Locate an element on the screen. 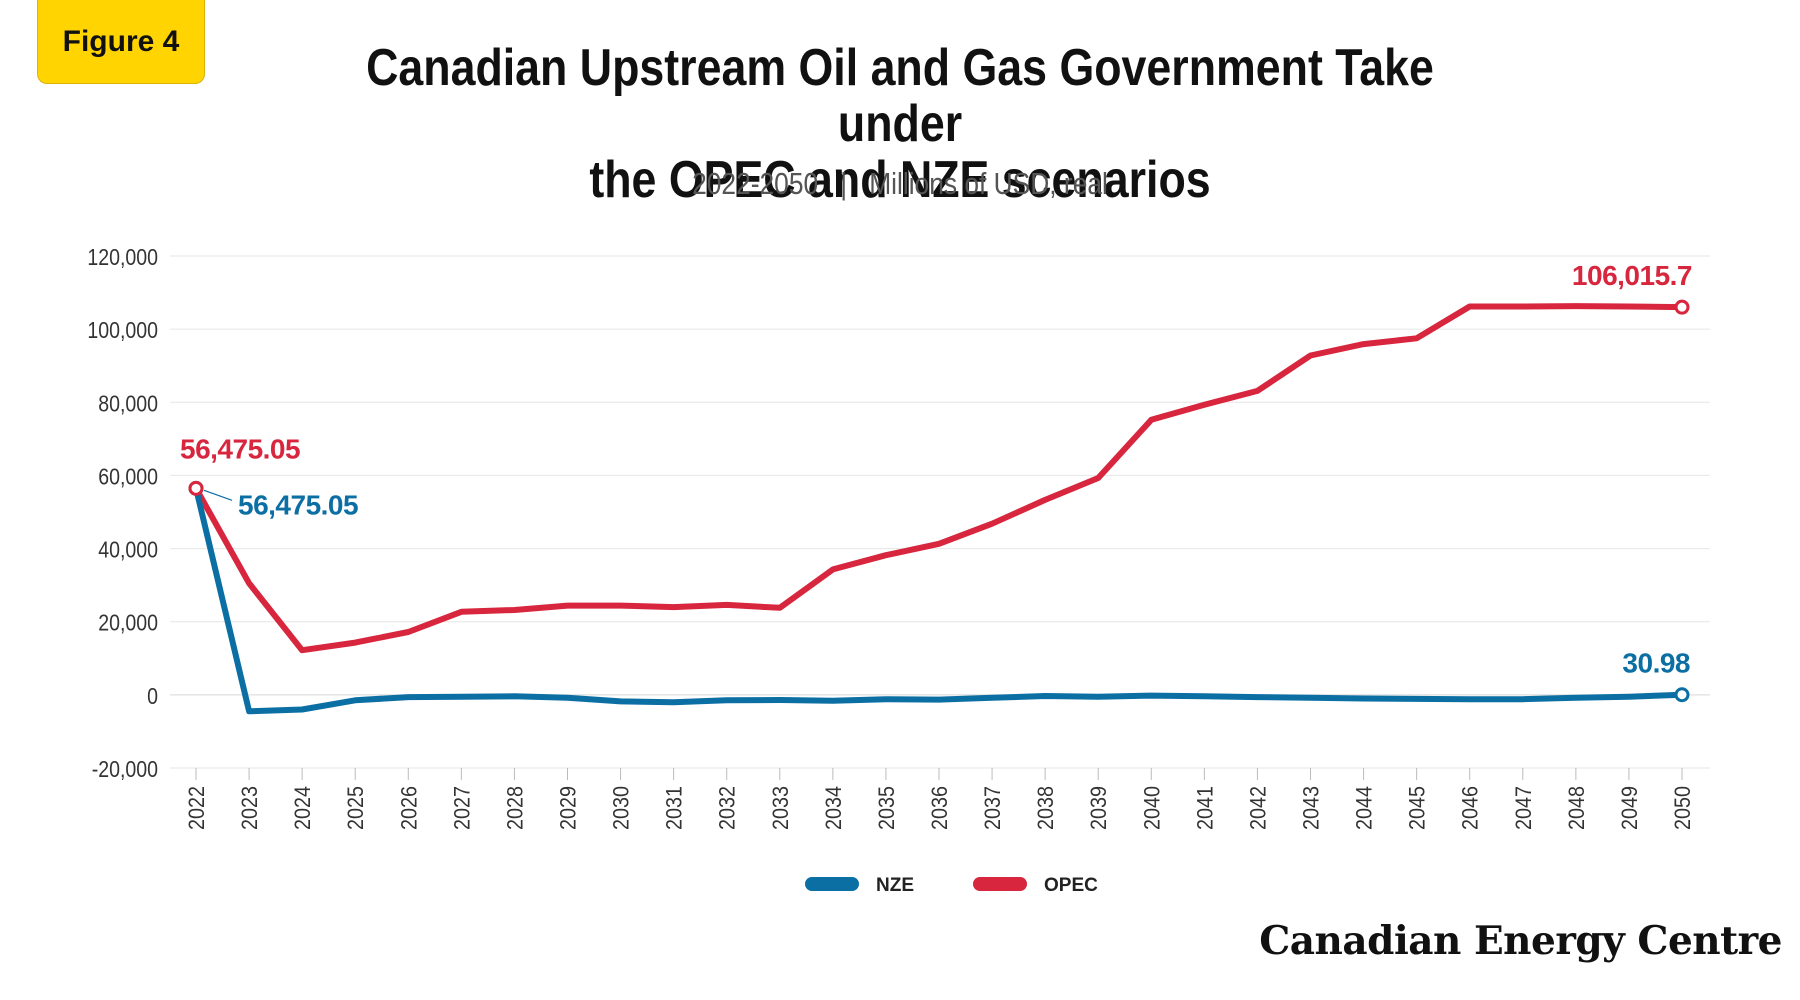 The height and width of the screenshot is (1000, 1800). x-tick-label: 2044 is located at coordinates (1365, 808).